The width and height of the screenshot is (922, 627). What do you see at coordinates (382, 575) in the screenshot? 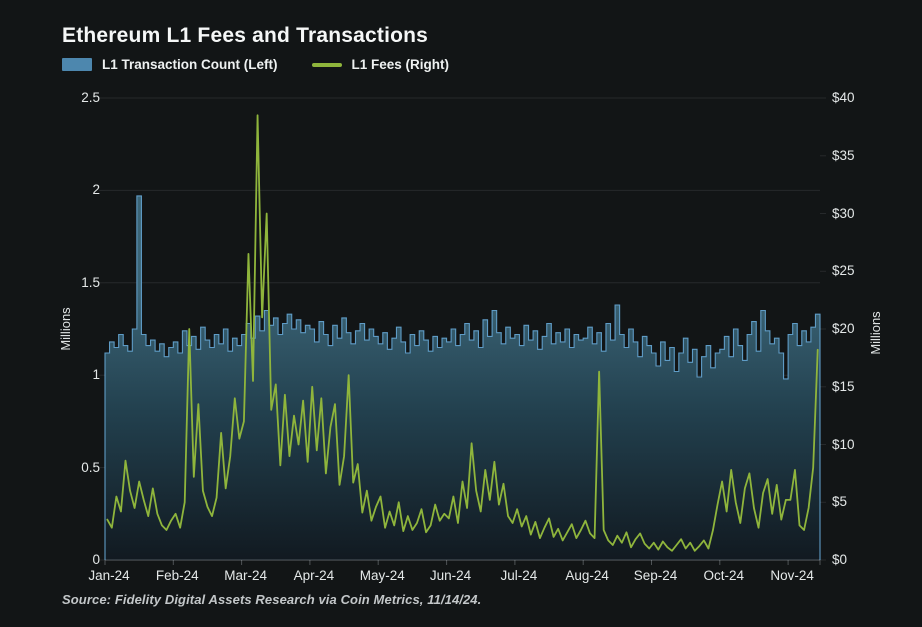
I see `x-axis-tick: May-24` at bounding box center [382, 575].